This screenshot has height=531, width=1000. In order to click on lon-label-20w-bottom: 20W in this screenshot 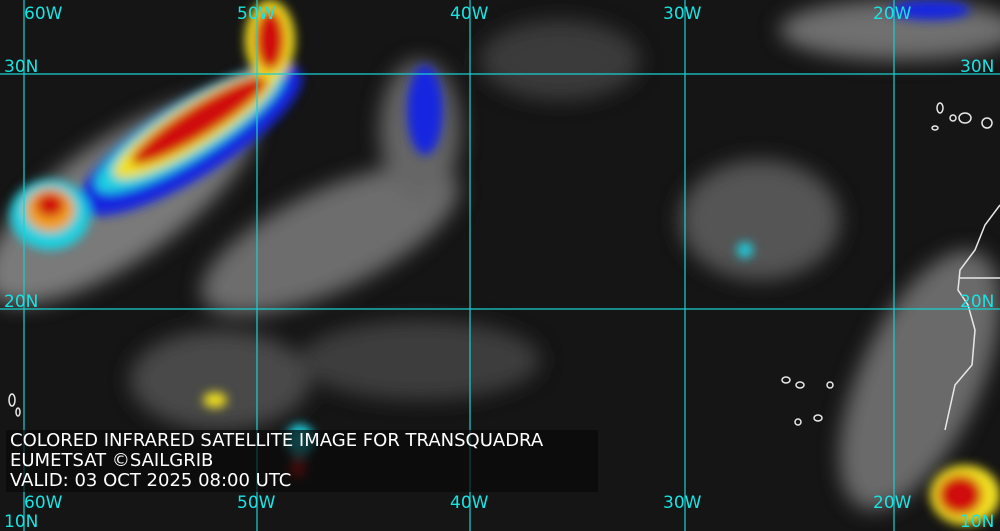, I will do `click(892, 503)`.